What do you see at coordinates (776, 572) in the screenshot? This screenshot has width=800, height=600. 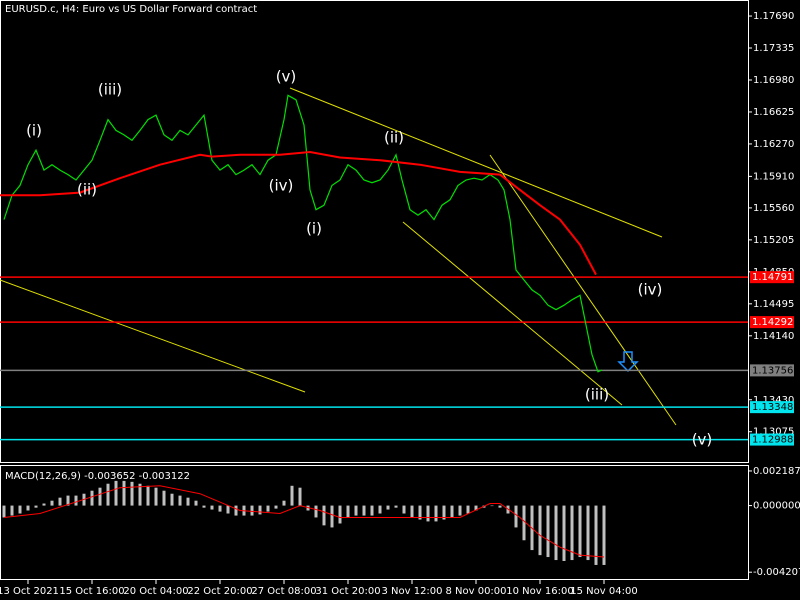 I see `y-tick-label: -0.004207` at bounding box center [776, 572].